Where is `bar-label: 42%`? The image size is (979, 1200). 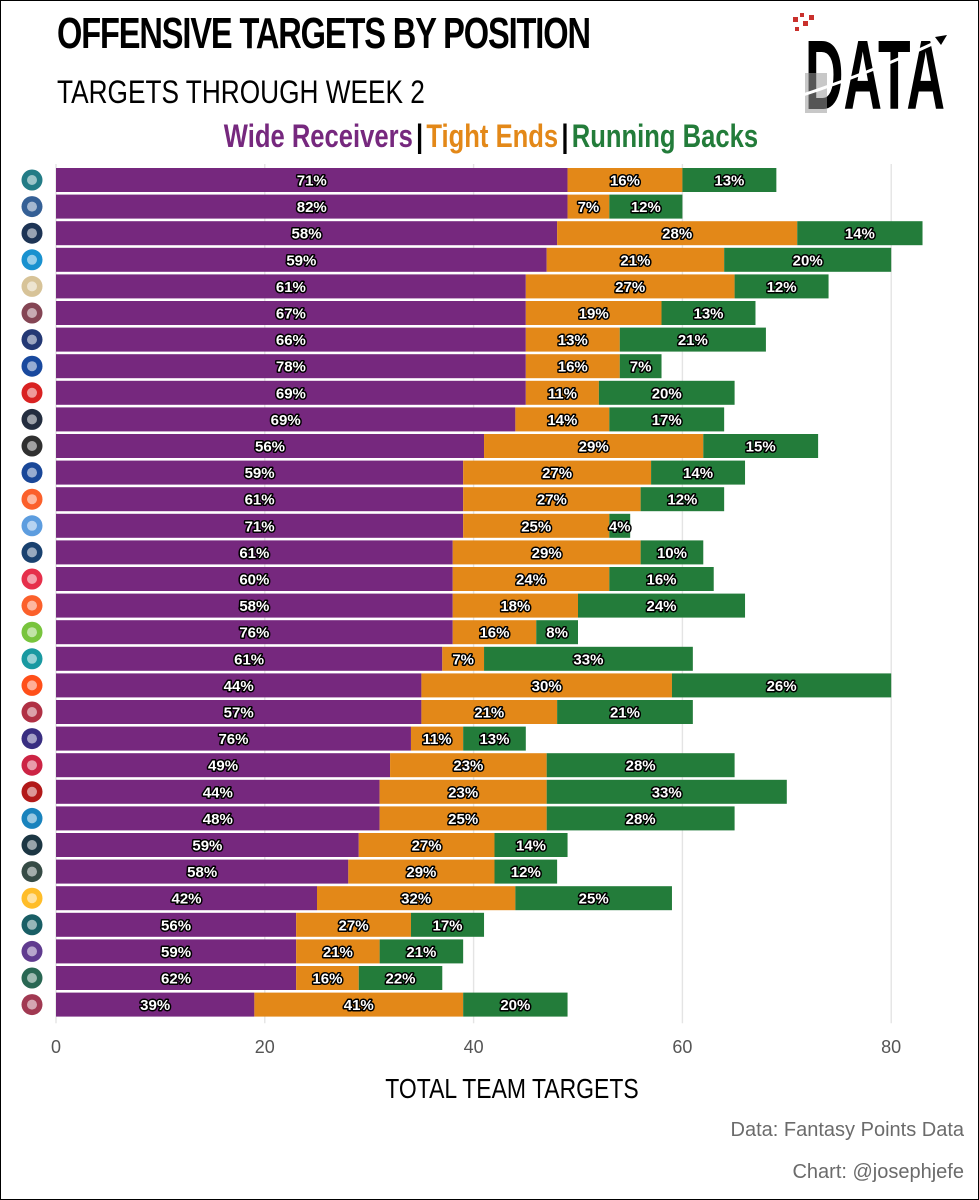 bar-label: 42% is located at coordinates (186, 899).